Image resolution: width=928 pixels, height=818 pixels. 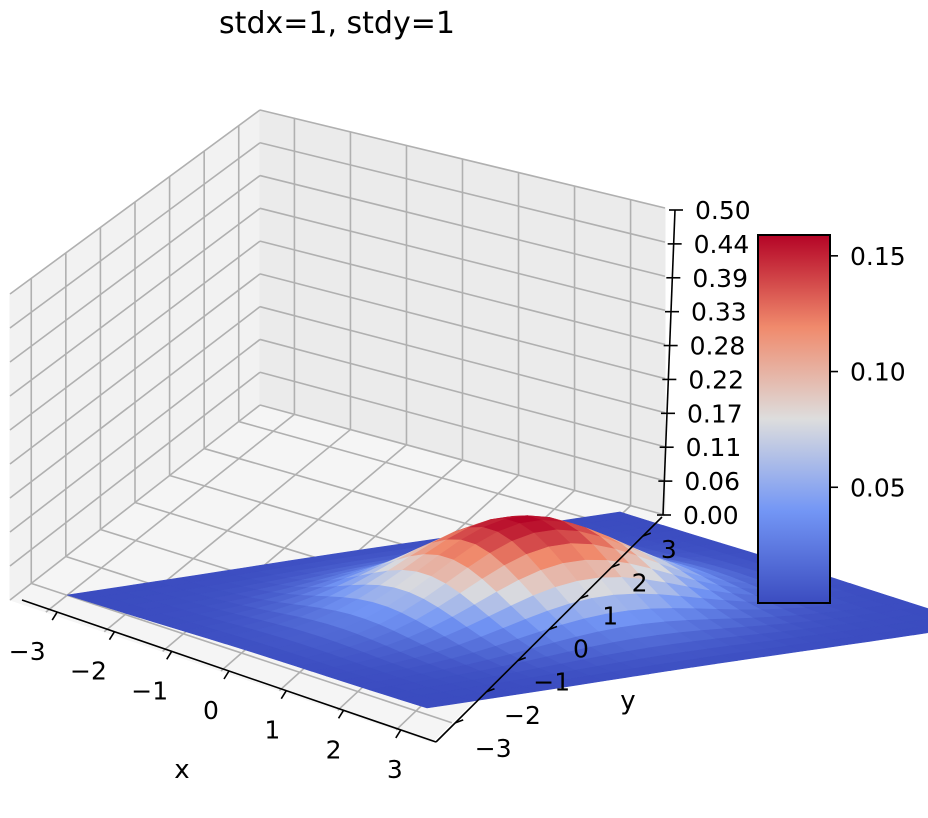 I want to click on x-axis-label: x, so click(x=181, y=770).